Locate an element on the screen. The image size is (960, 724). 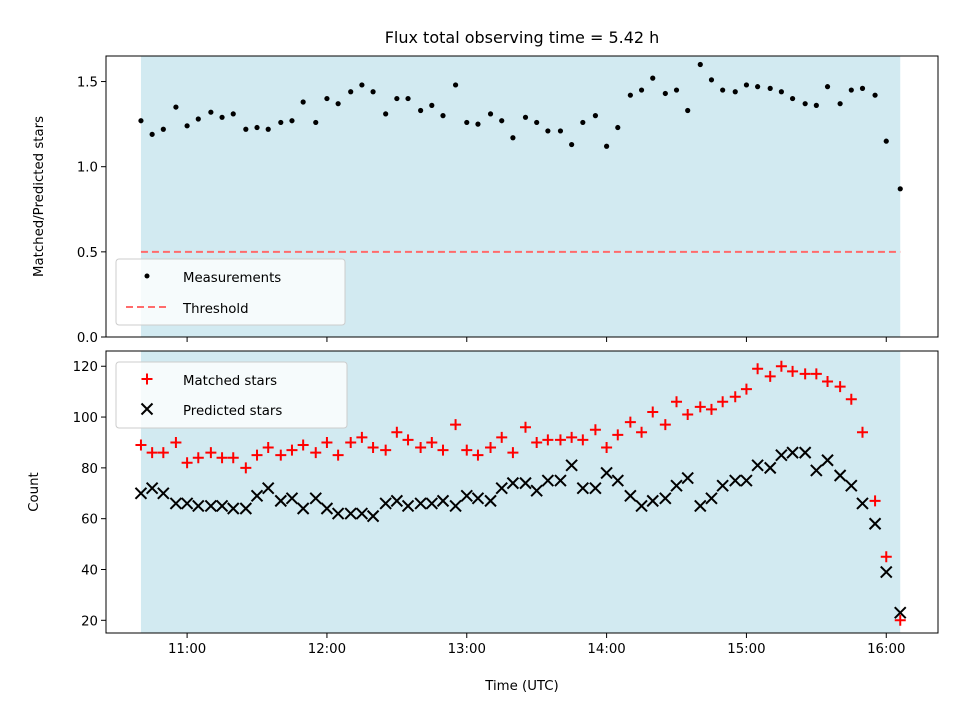
legend-measurements-marker is located at coordinates (147, 276).